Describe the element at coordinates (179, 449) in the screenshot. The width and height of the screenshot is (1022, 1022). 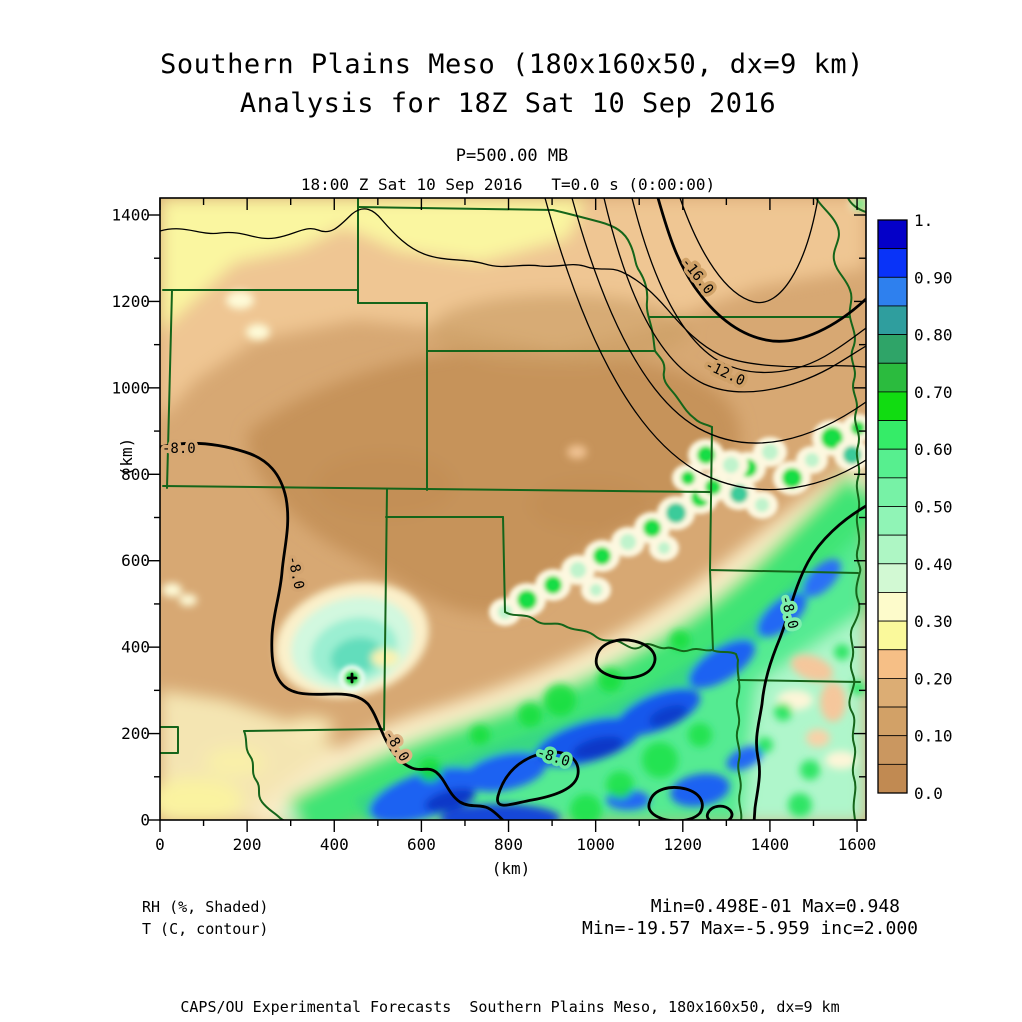
I see `contour-label: -8.0` at that location.